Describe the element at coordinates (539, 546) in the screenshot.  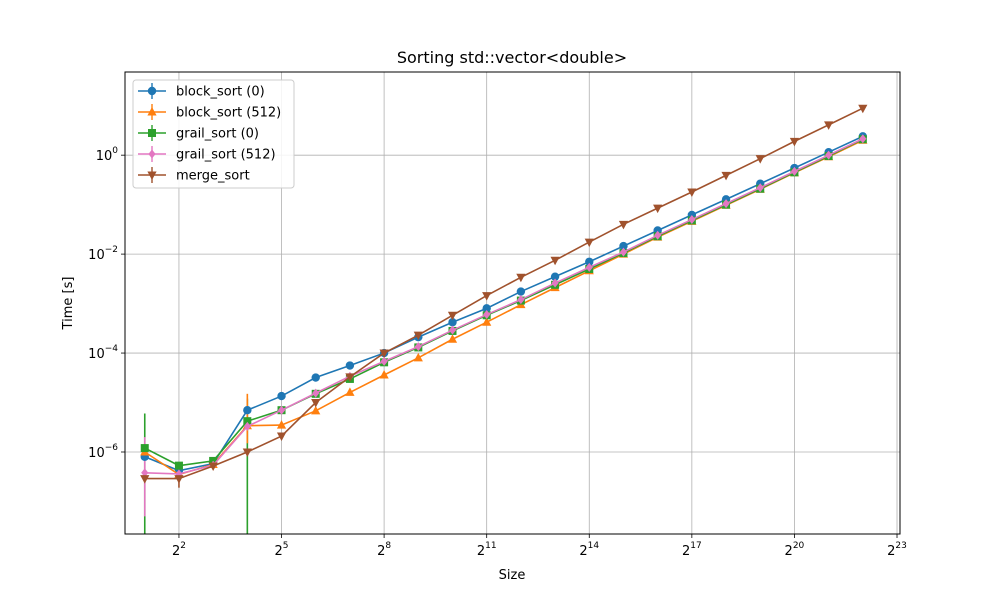
I see `x-axis: 22 25 28 211 214 217 220 223` at that location.